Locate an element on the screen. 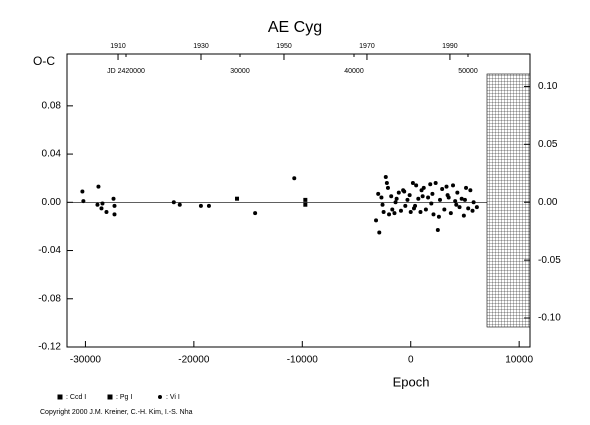 This screenshot has height=425, width=590. x-tick-label: -30000 is located at coordinates (86, 360).